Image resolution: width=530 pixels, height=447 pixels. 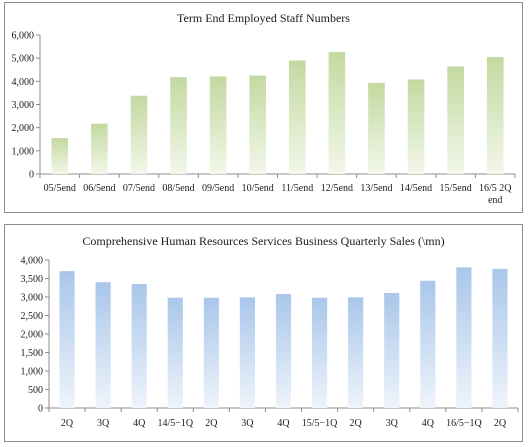 What do you see at coordinates (99, 188) in the screenshot?
I see `x-tick-label: 06/5end` at bounding box center [99, 188].